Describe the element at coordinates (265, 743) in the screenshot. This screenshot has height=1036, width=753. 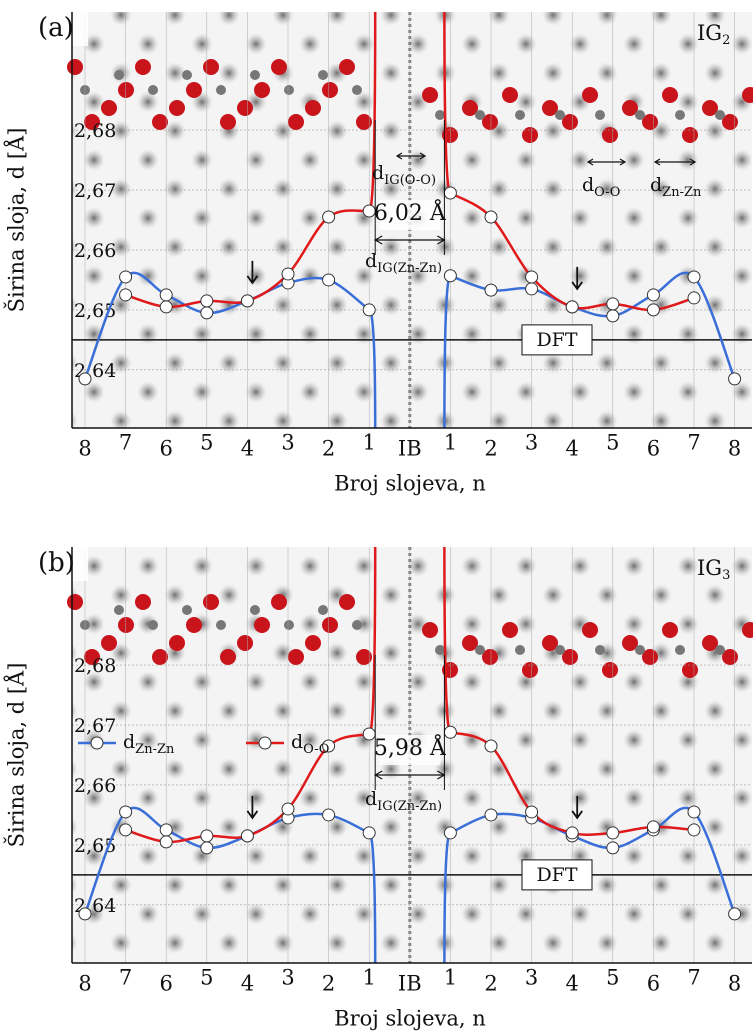
I see `legend-marker` at that location.